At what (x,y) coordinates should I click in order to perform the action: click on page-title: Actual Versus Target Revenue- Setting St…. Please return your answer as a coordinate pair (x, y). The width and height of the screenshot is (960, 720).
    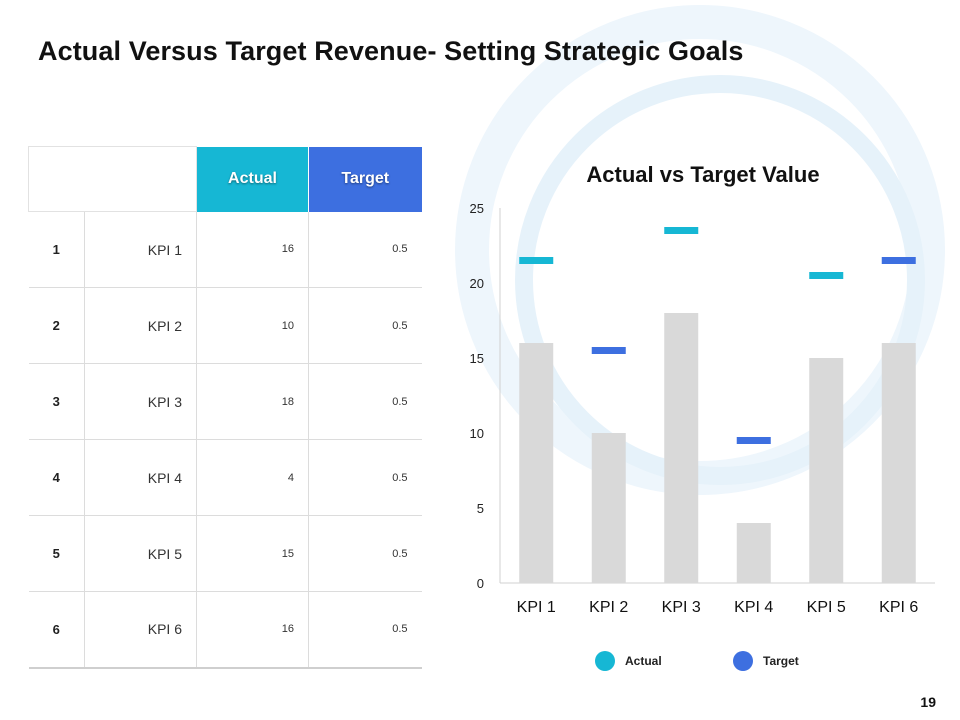
    Looking at the image, I should click on (391, 51).